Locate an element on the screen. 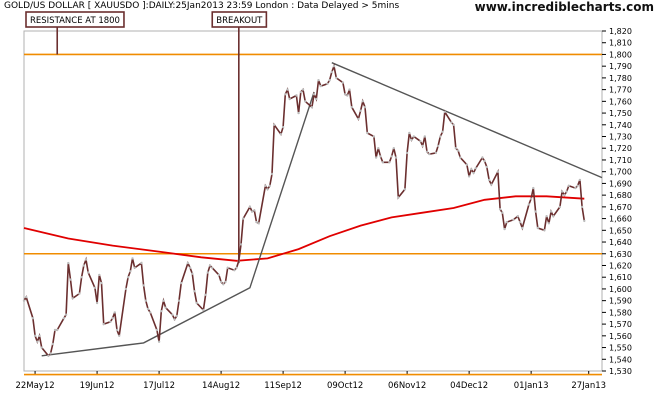  x-tick-label: 27Jan13 is located at coordinates (588, 386).